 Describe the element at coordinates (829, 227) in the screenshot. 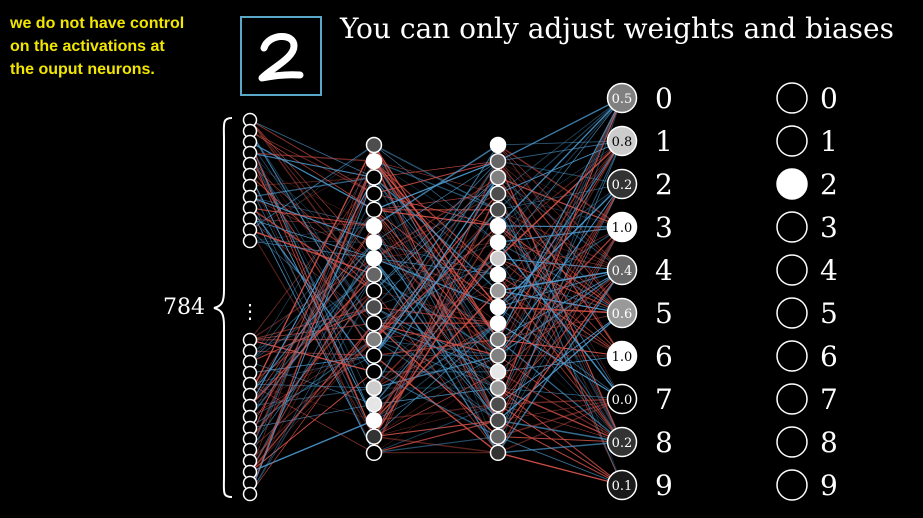

I see `target-digit-label: 3` at that location.